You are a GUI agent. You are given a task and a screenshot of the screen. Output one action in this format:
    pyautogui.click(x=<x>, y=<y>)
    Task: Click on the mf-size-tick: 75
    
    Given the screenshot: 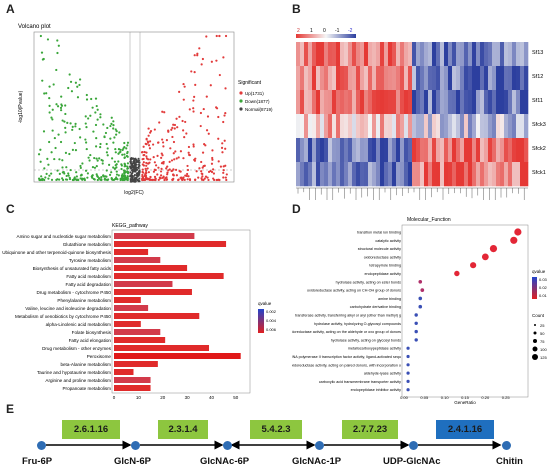 What is the action you would take?
    pyautogui.click(x=542, y=341)
    